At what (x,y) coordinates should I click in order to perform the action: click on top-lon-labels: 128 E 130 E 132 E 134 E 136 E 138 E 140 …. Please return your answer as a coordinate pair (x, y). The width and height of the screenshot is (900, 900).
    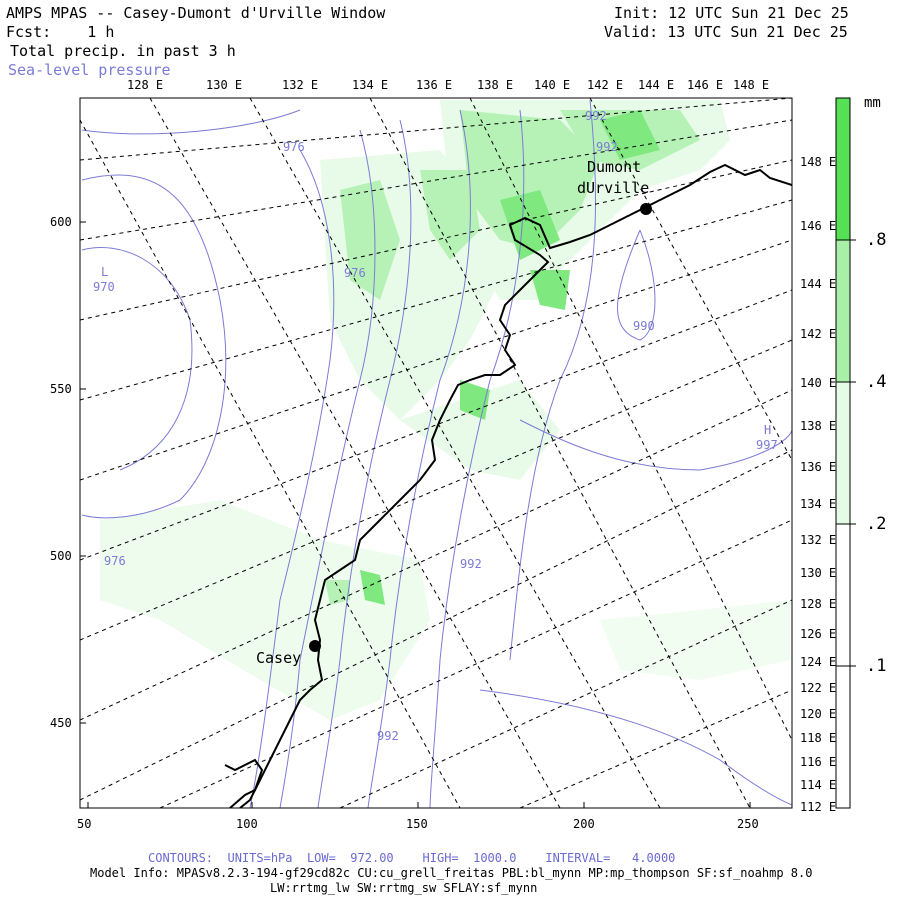
    Looking at the image, I should click on (448, 85).